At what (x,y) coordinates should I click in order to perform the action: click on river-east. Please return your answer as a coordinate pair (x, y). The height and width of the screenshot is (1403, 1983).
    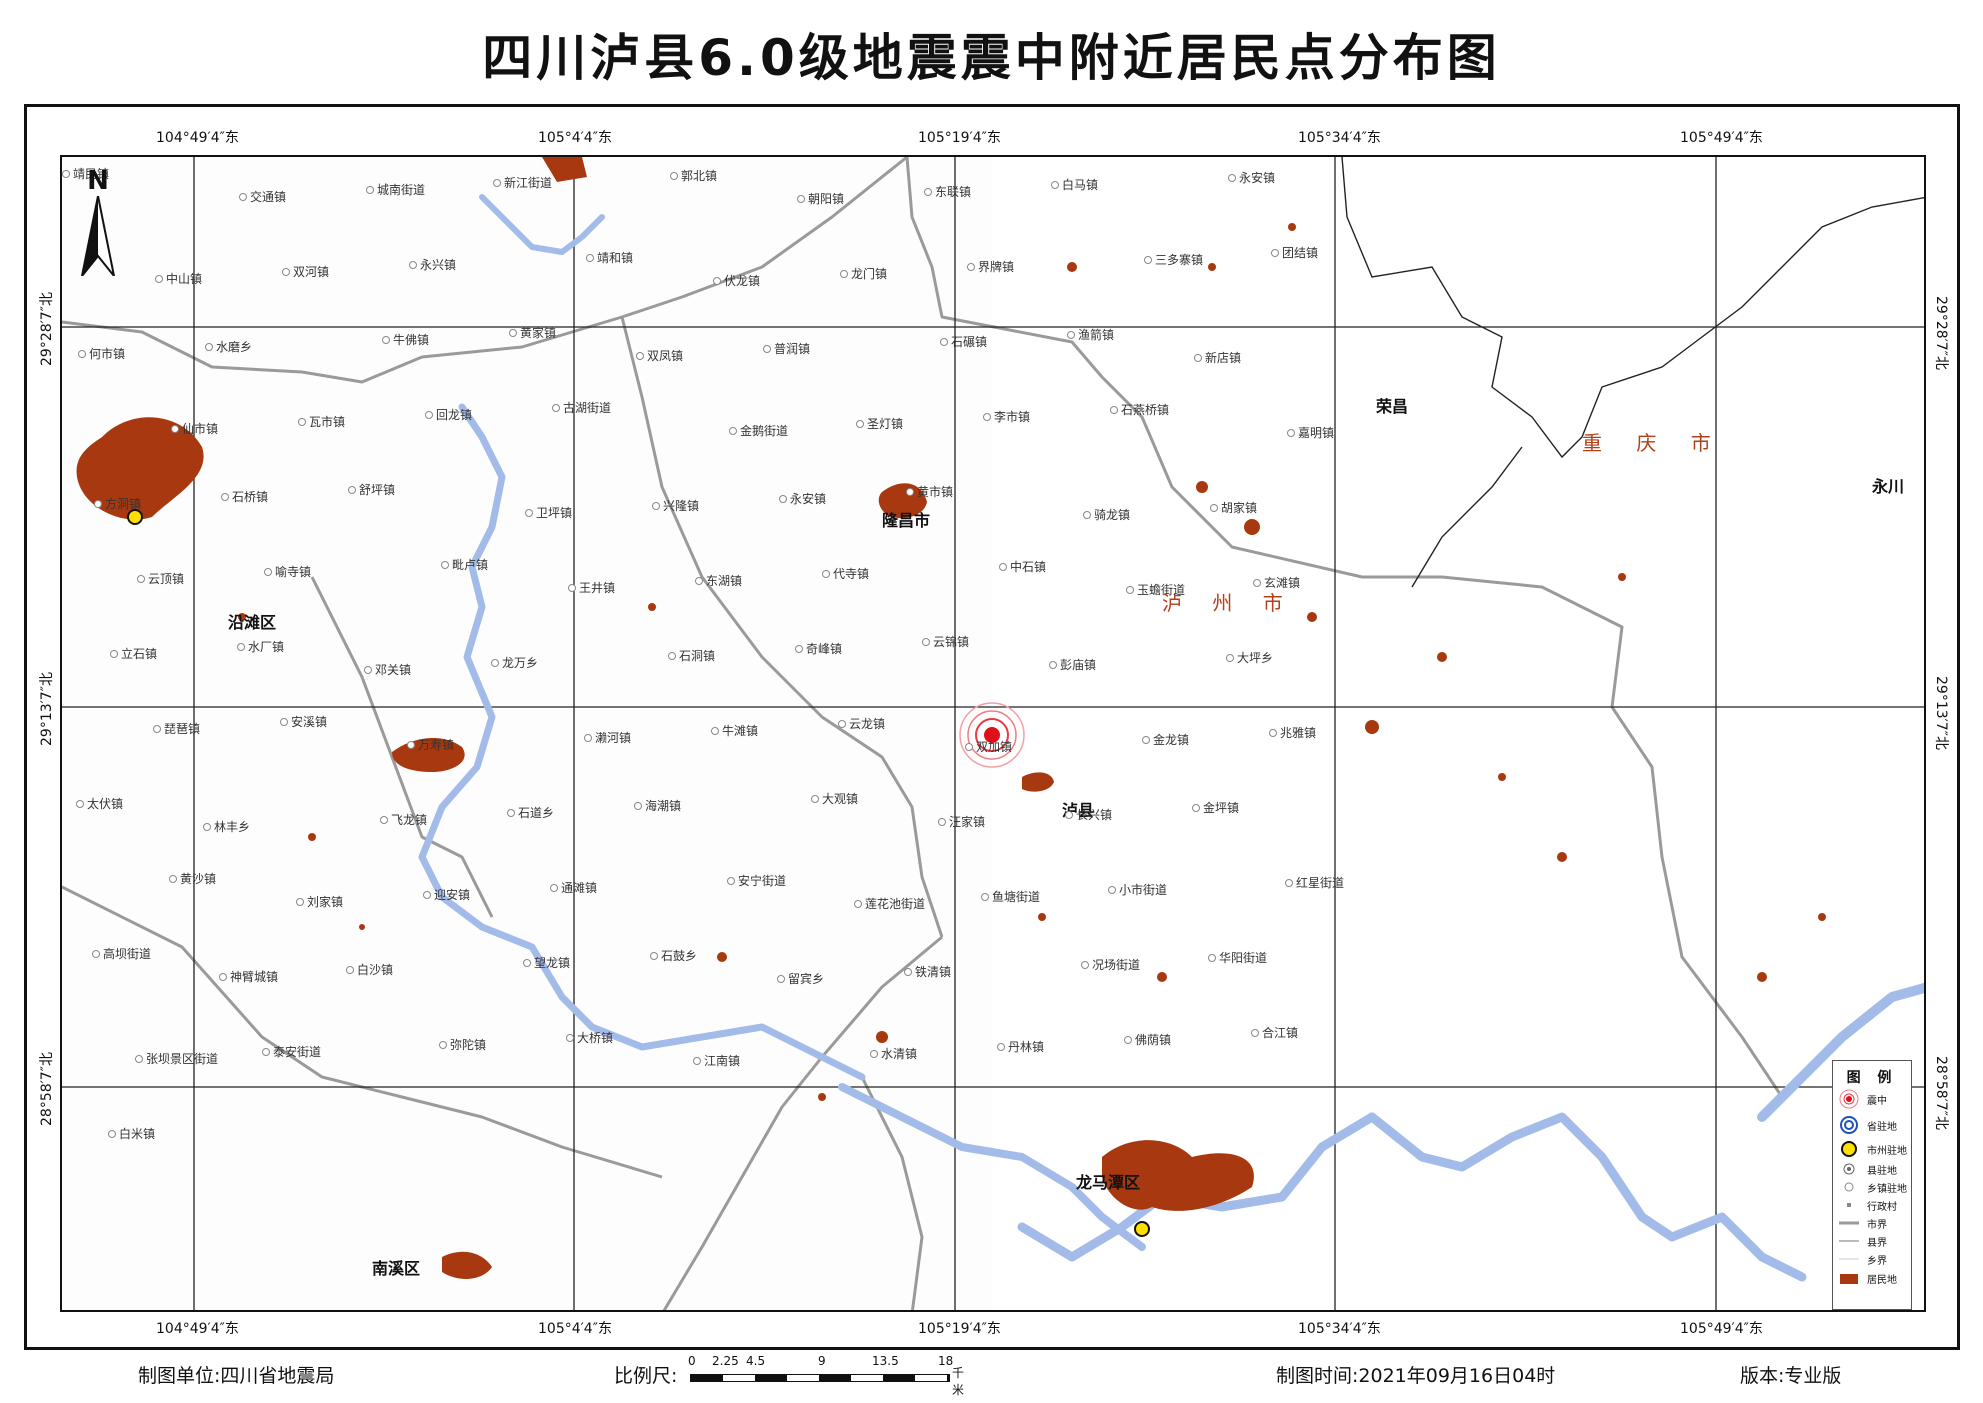
    Looking at the image, I should click on (1840, 1052).